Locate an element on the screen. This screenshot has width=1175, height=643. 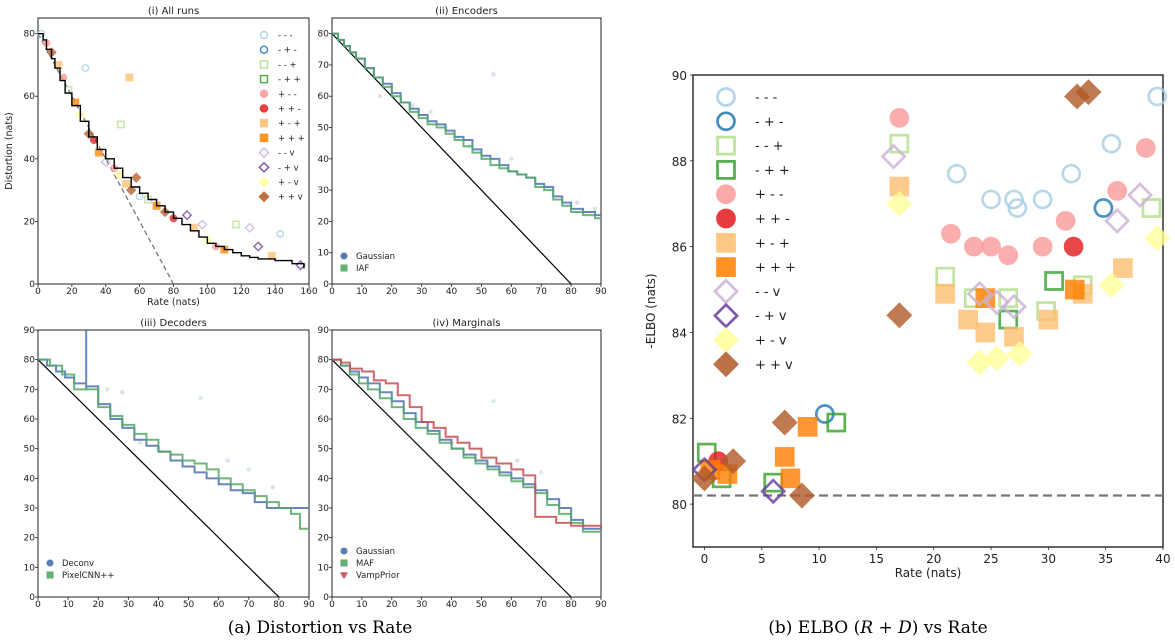
x-tick-label: 40 is located at coordinates (452, 292).